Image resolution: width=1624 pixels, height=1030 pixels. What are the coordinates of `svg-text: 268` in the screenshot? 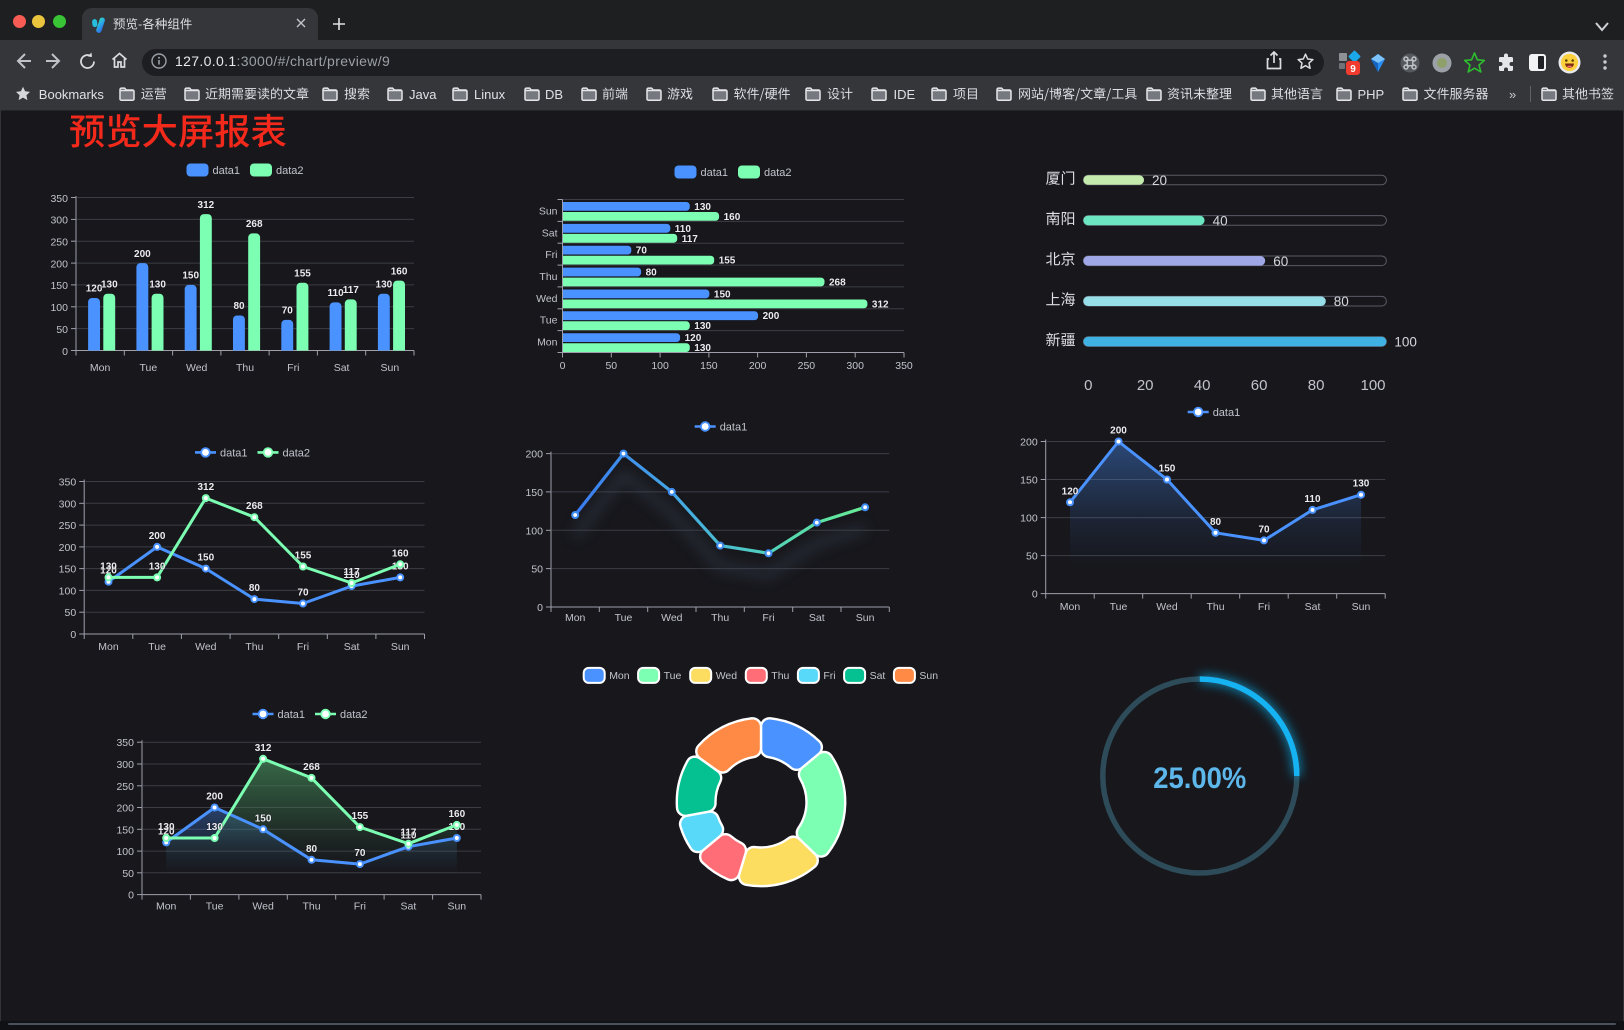 It's located at (837, 283).